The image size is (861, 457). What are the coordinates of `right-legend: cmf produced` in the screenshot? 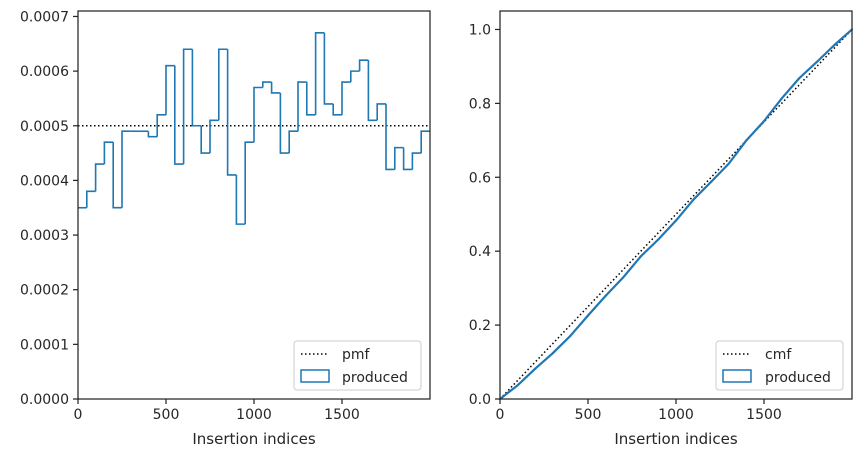 It's located at (779, 365).